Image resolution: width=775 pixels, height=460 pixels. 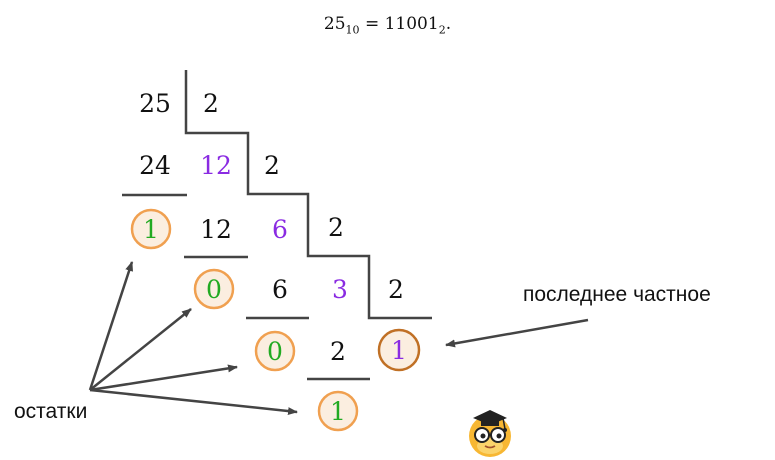 What do you see at coordinates (280, 289) in the screenshot?
I see `product-value-3: 6` at bounding box center [280, 289].